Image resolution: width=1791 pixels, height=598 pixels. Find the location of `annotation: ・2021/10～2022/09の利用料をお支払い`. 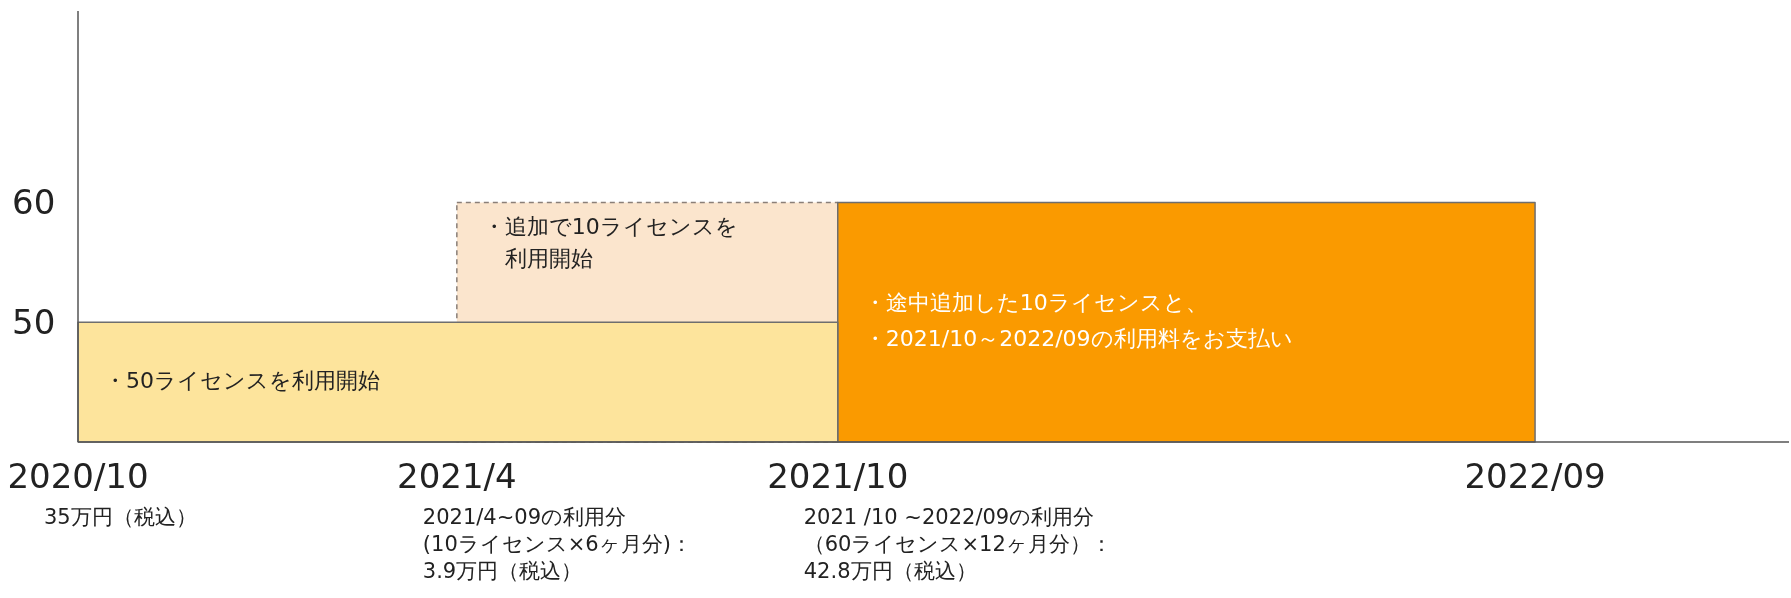

annotation: ・2021/10～2022/09の利用料をお支払い is located at coordinates (1078, 339).